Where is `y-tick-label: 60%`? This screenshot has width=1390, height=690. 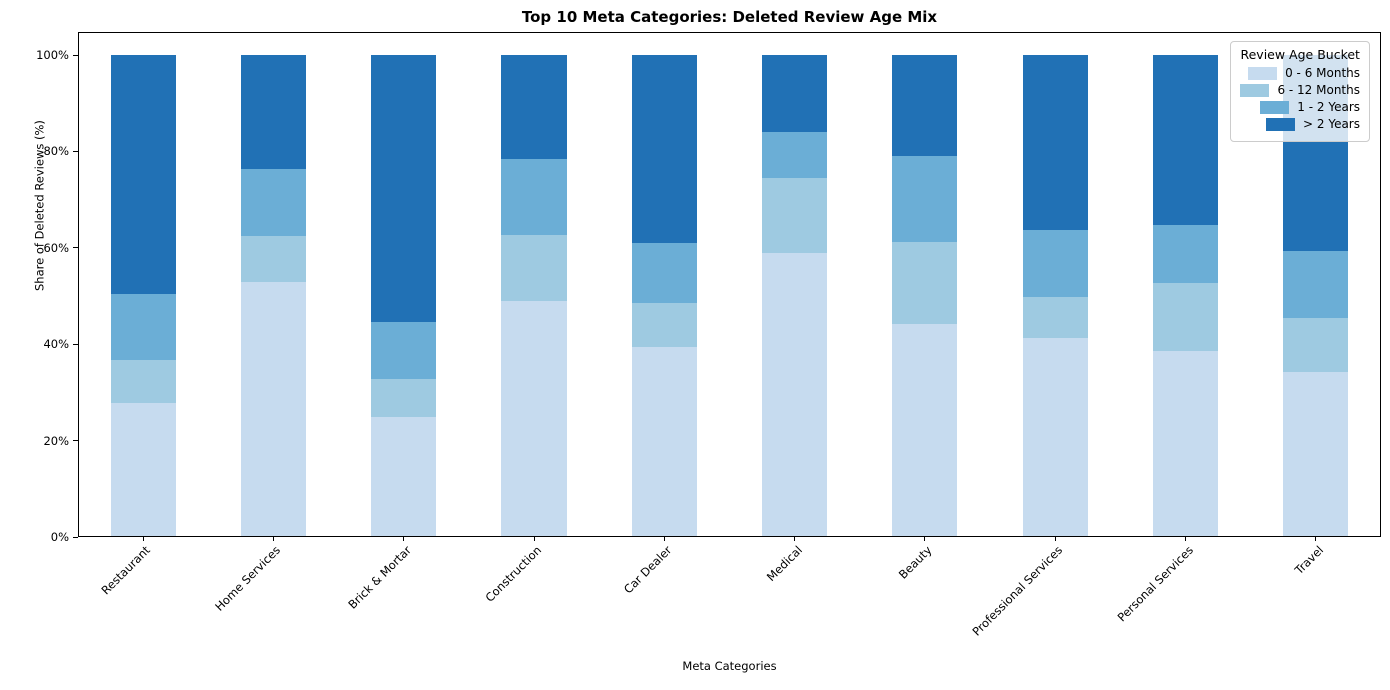
y-tick-label: 60% is located at coordinates (56, 247).